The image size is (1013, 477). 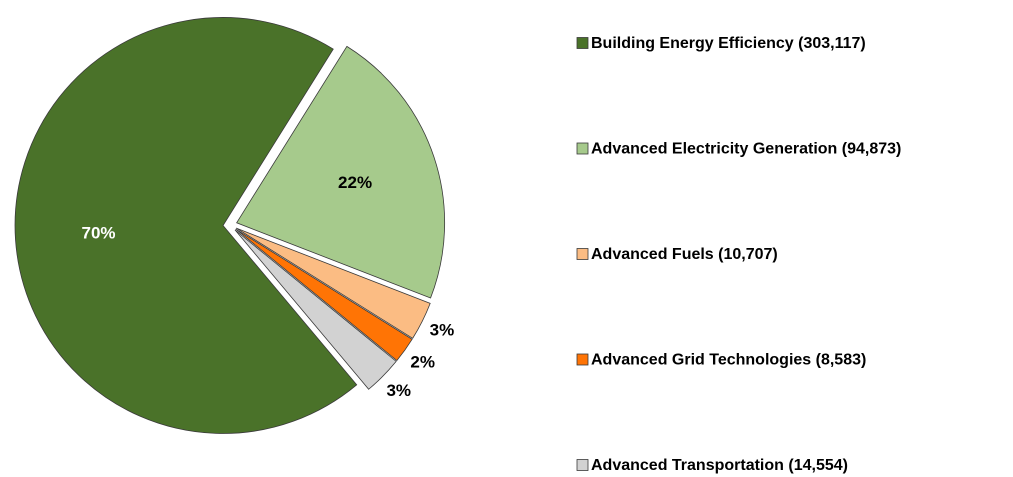 I want to click on legend-label: Advanced Transportation (14,554), so click(x=719, y=465).